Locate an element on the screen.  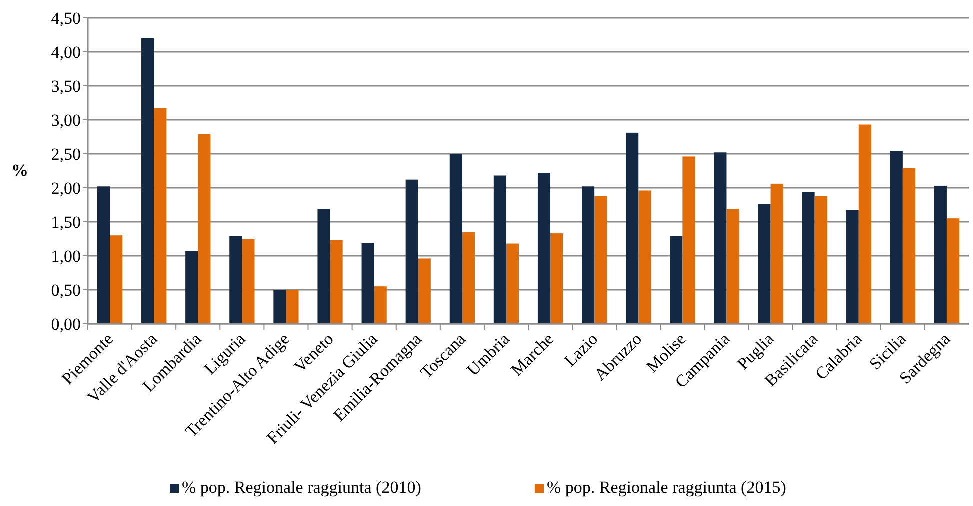
y-tick-label: 1,00 is located at coordinates (66, 256).